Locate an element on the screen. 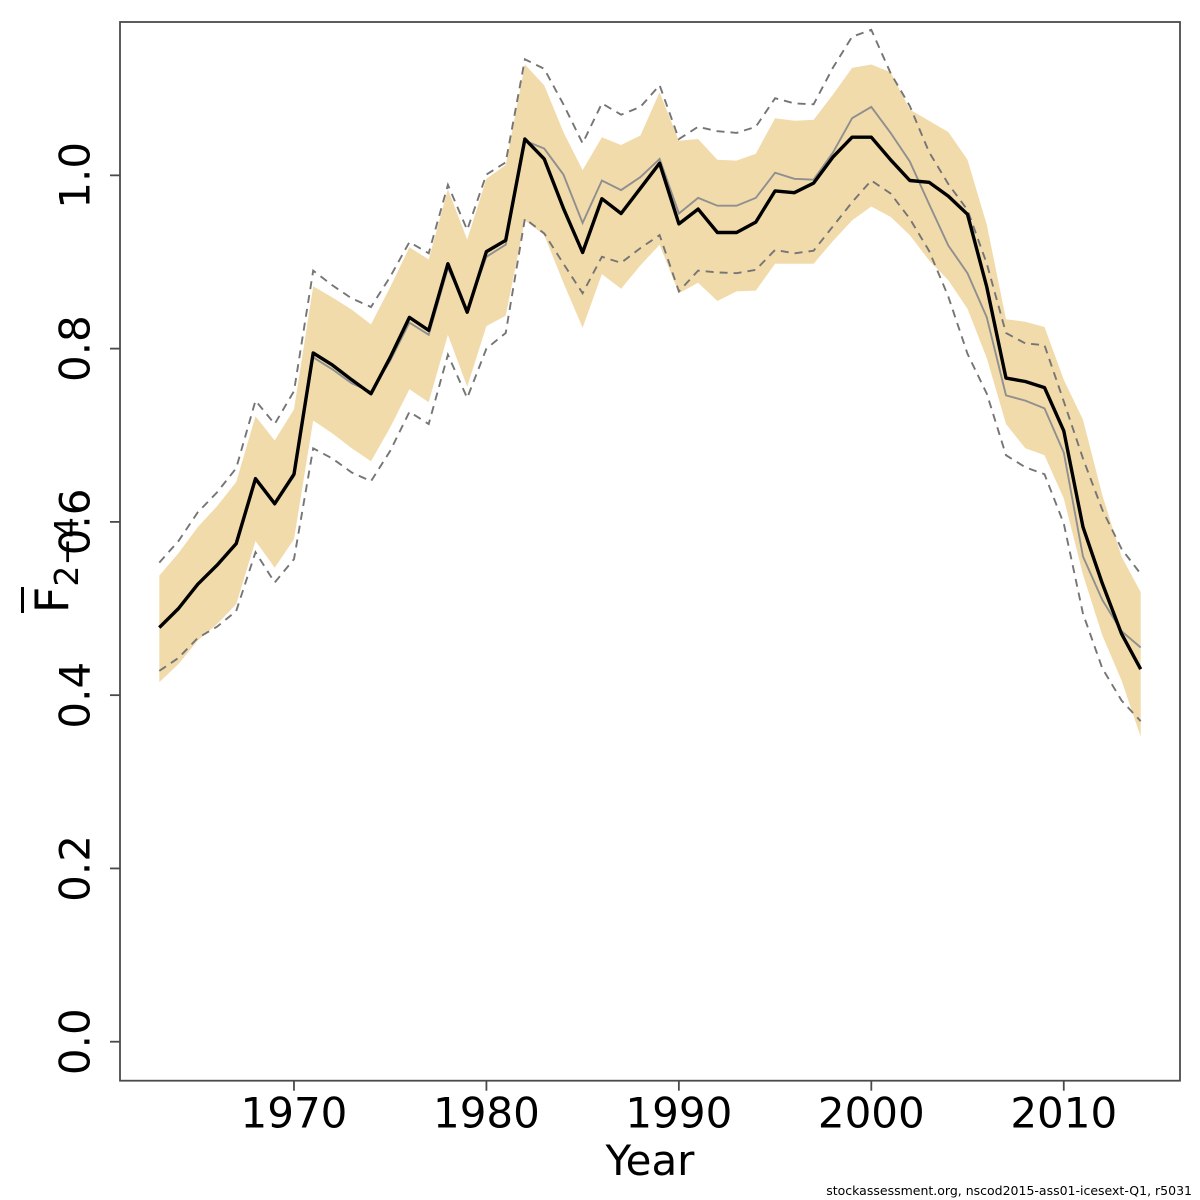 The image size is (1200, 1200). y-axis-title: F2−4 is located at coordinates (53, 565).